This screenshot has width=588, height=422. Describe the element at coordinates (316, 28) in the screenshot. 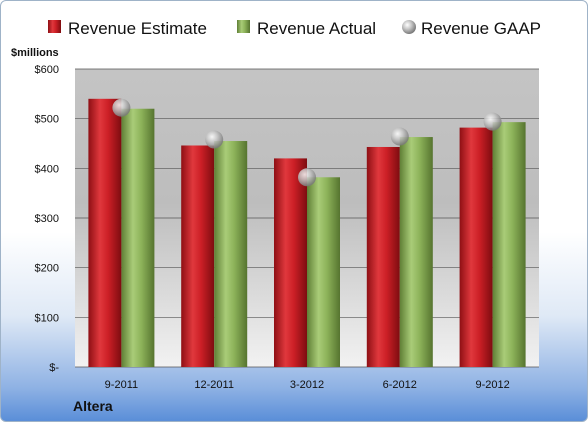

I see `legend-label-actual: Revenue Actual` at that location.